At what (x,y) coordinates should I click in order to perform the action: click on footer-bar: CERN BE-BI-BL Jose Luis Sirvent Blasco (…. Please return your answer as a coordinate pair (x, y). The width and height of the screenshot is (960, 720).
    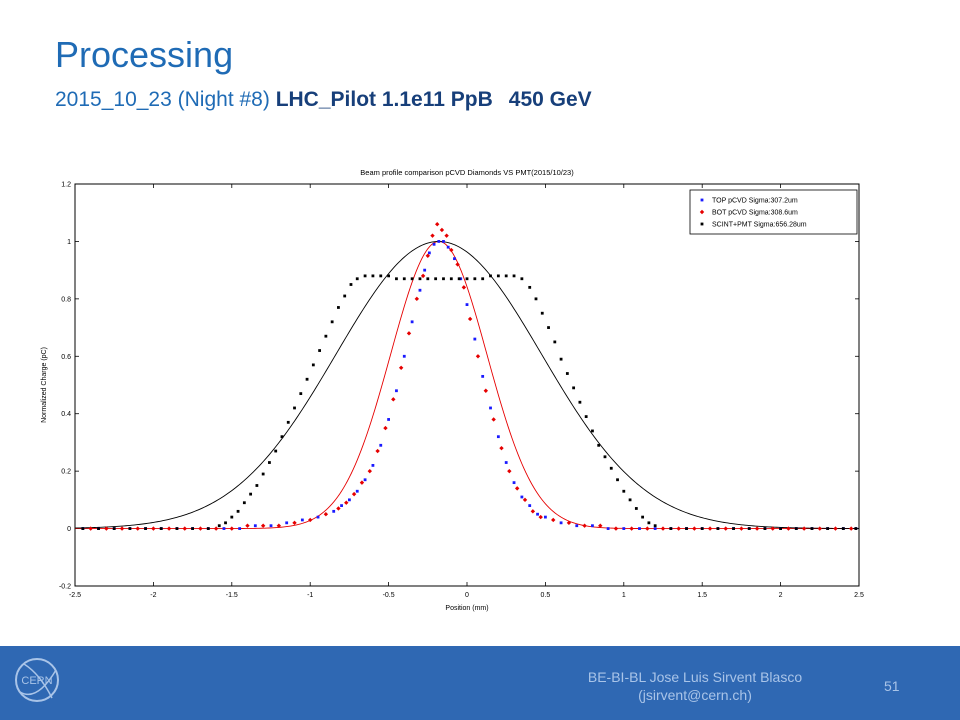
    Looking at the image, I should click on (480, 683).